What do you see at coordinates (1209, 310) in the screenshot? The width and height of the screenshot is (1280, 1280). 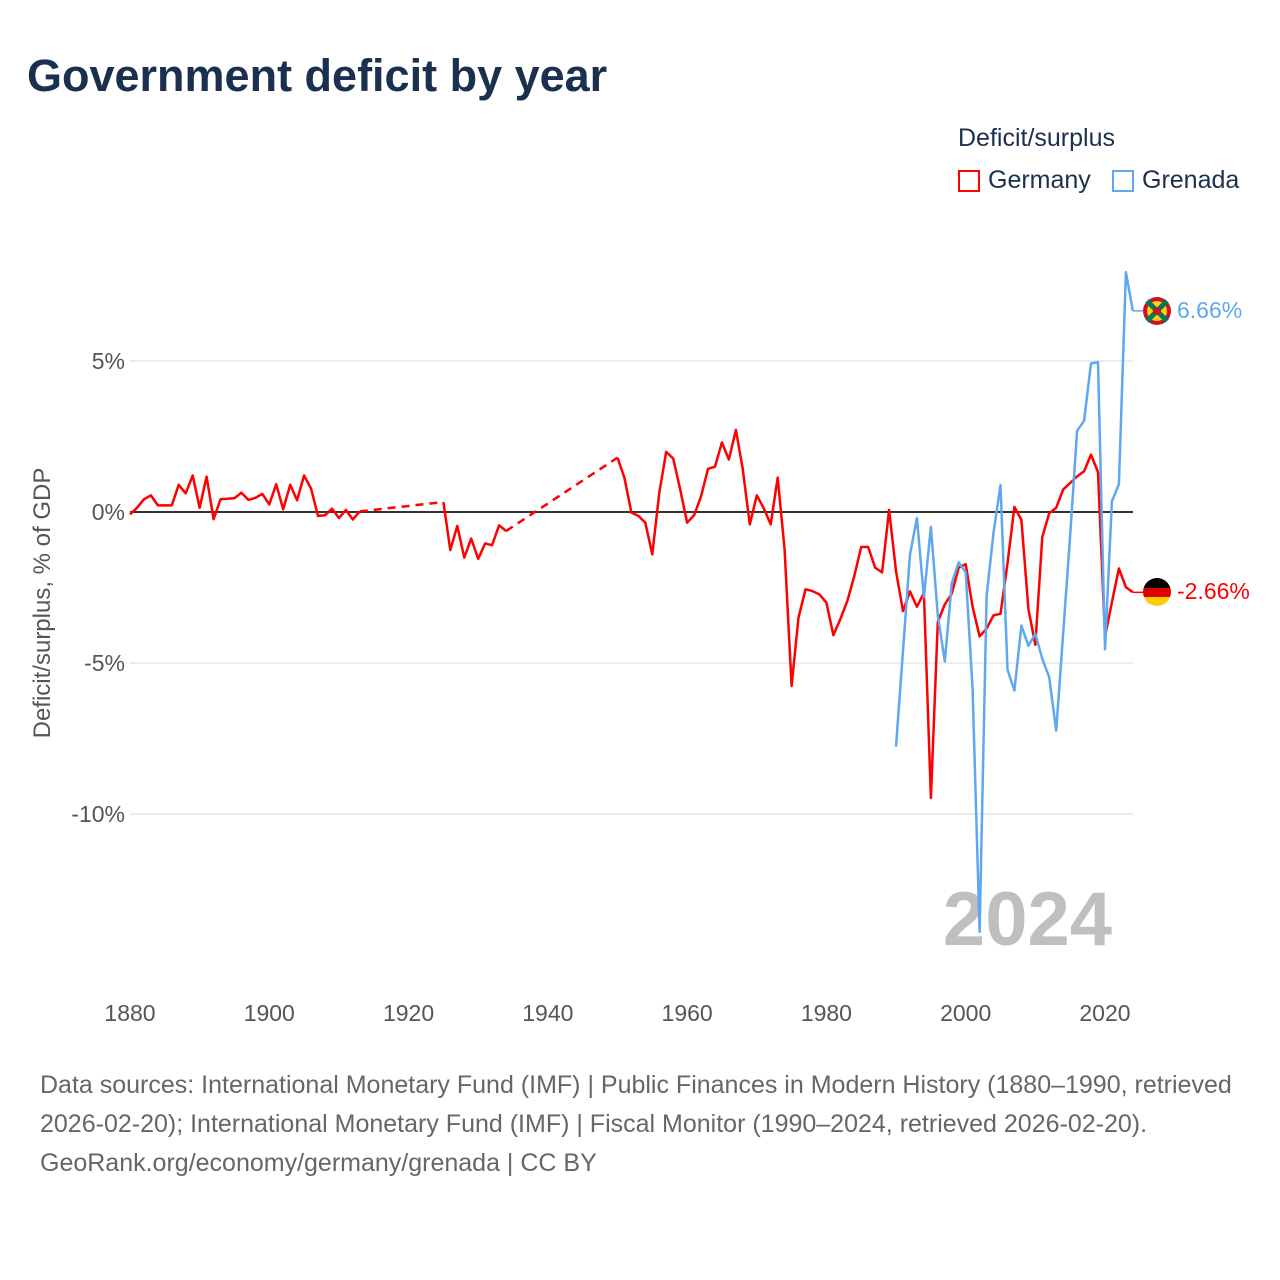 I see `grenada-end-label: 6.66%` at bounding box center [1209, 310].